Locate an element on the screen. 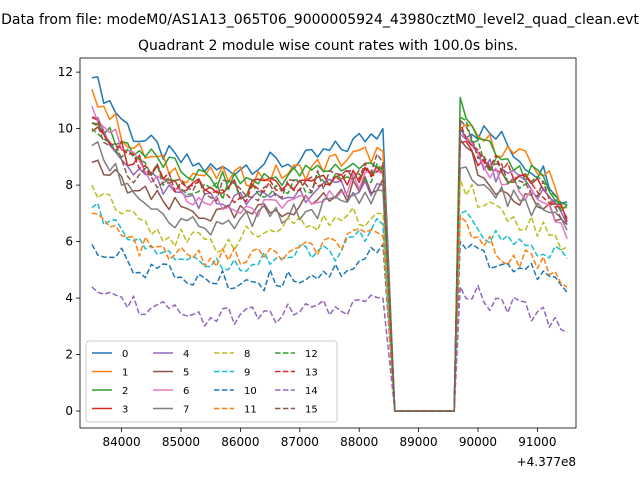 This screenshot has height=480, width=640. legend-label-12: 12 is located at coordinates (311, 354).